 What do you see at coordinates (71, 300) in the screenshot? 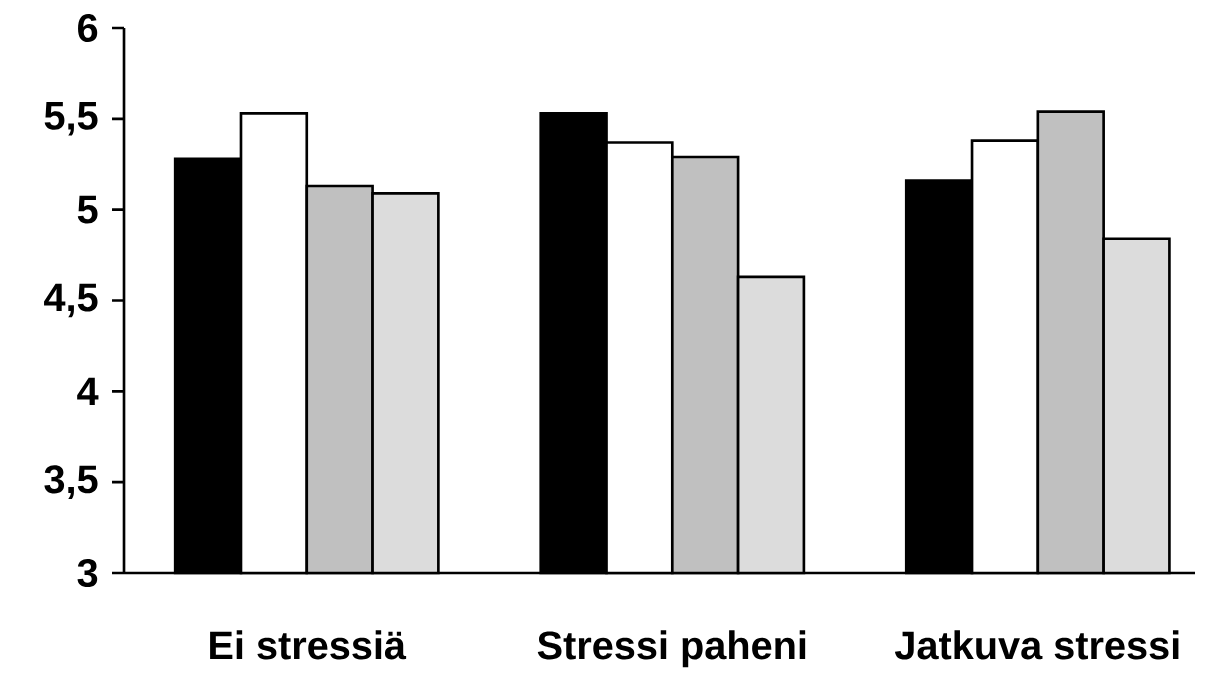
I see `y-tick-label: 4,5` at bounding box center [71, 300].